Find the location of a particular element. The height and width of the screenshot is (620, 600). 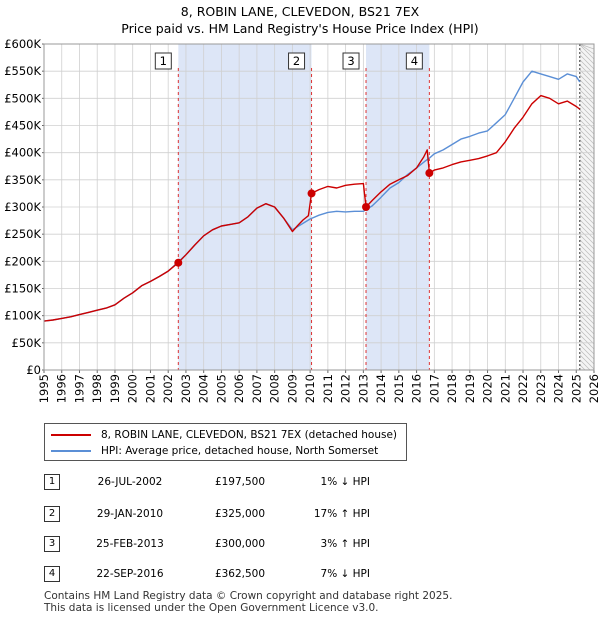

y-tick-label: £550K is located at coordinates (22, 71).